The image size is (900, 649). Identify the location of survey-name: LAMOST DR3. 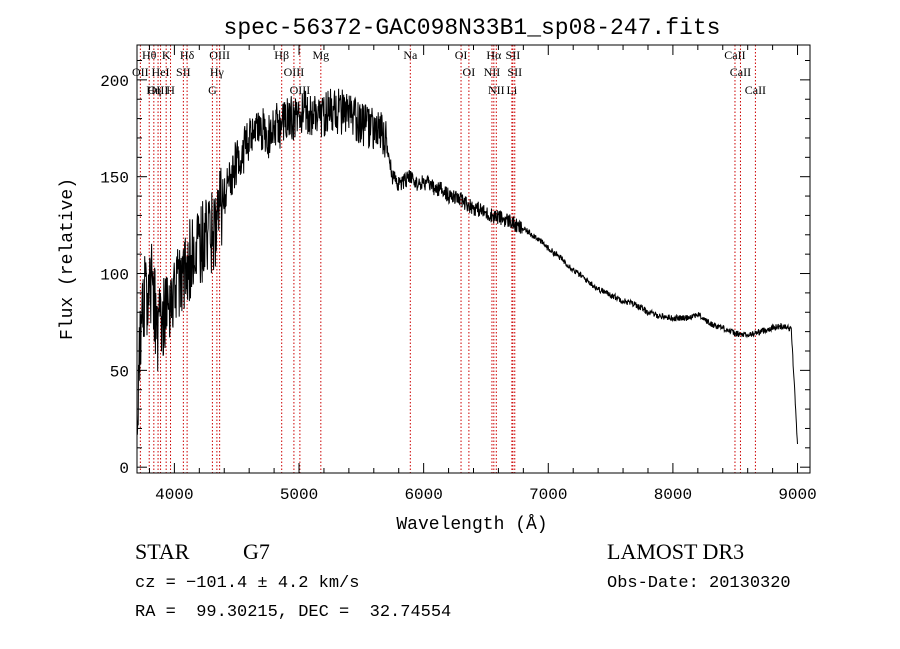
(676, 551).